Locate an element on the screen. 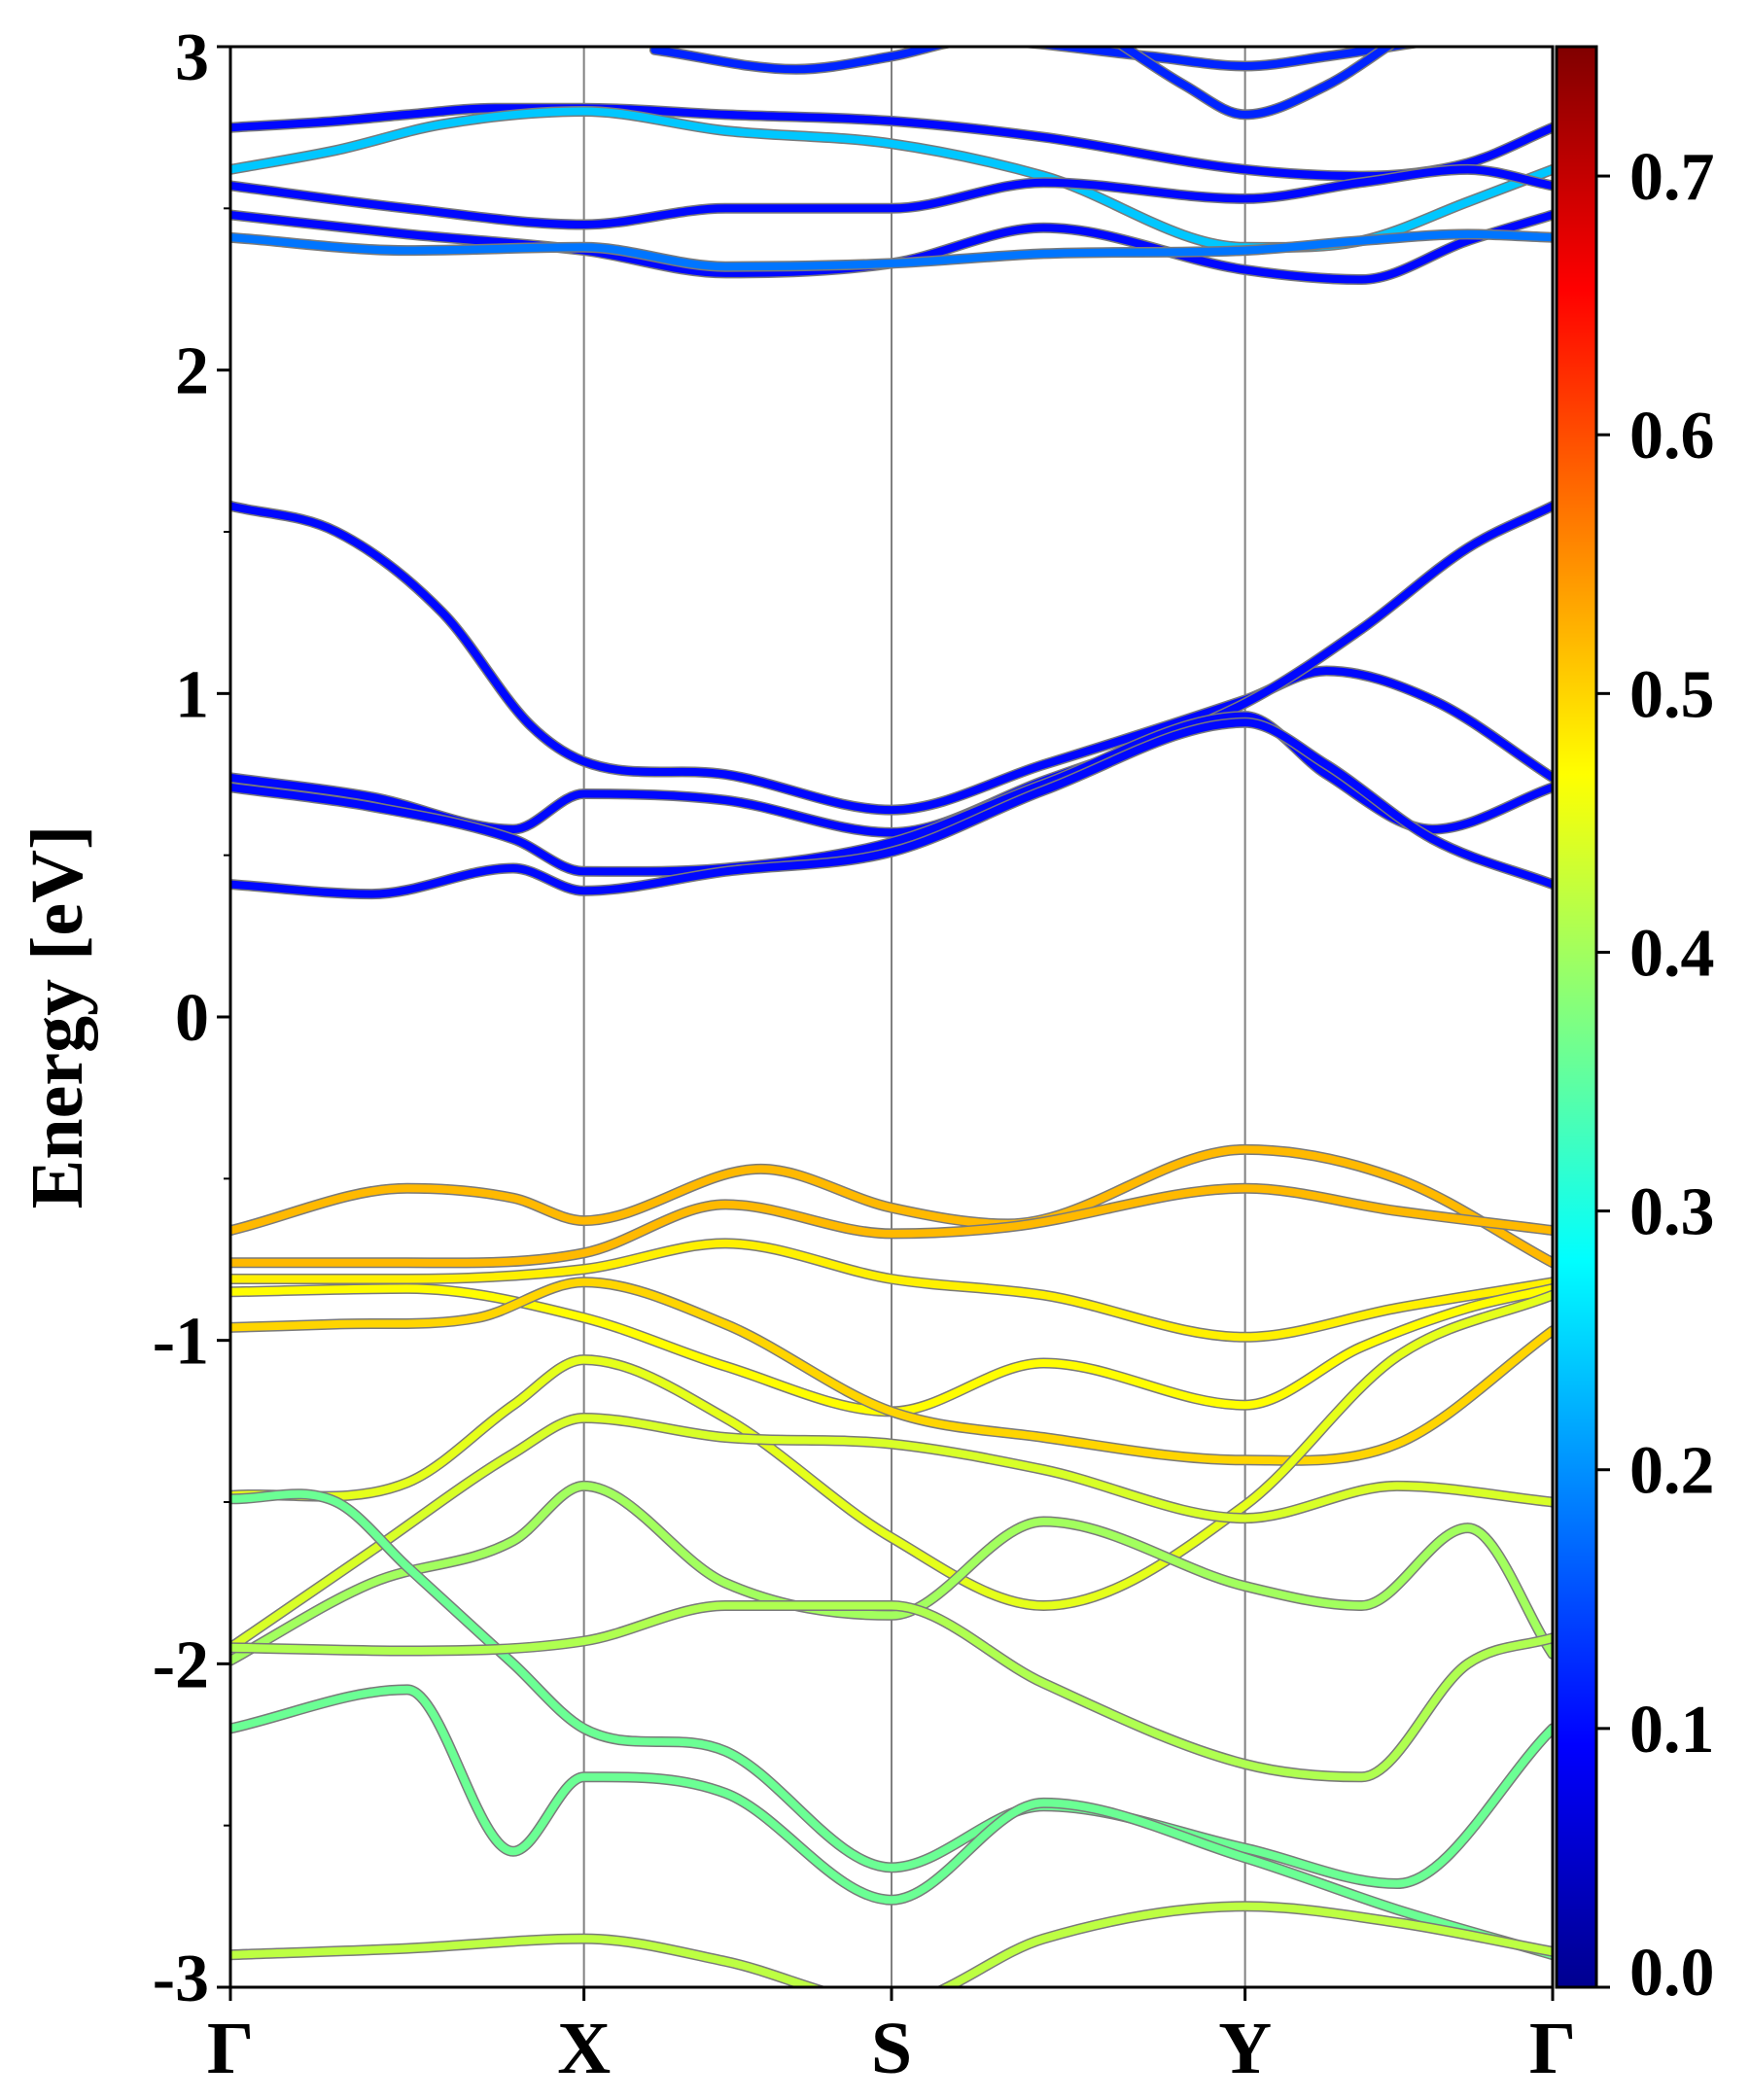 The width and height of the screenshot is (1750, 2100). colorbar-tick-label: 0.1 is located at coordinates (1672, 1730).